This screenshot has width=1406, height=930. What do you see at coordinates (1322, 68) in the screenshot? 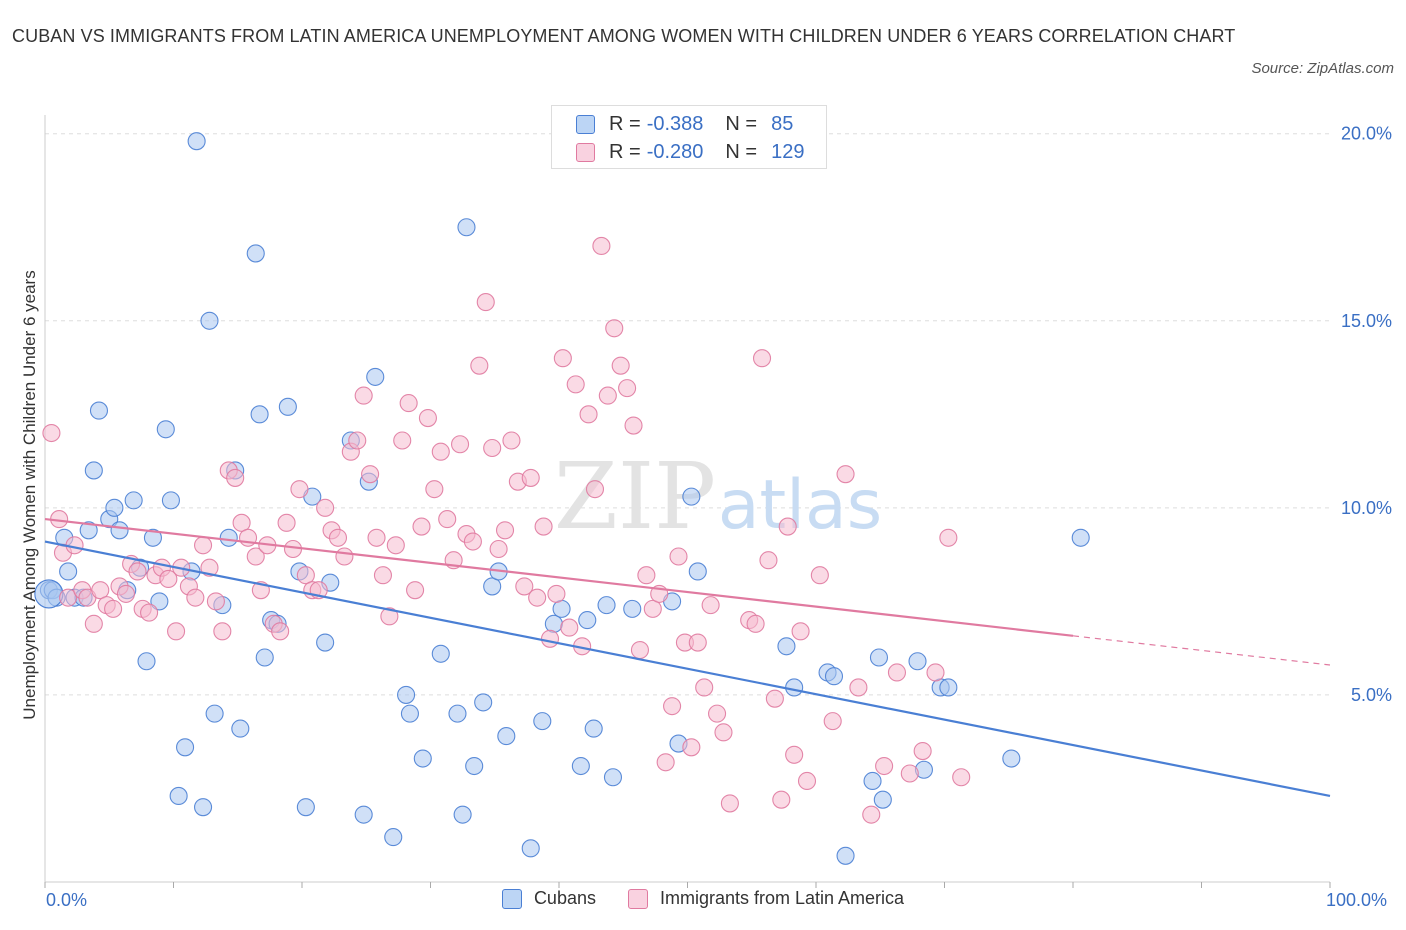
I see `chart-source: Source: ZipAtlas.com` at bounding box center [1322, 68].